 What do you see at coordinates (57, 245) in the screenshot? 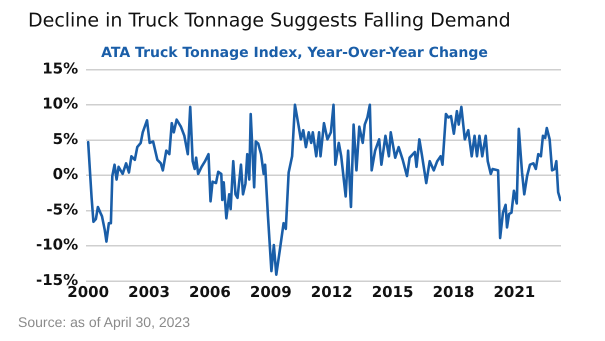
I see `y-tick-label: -10%` at bounding box center [57, 245].